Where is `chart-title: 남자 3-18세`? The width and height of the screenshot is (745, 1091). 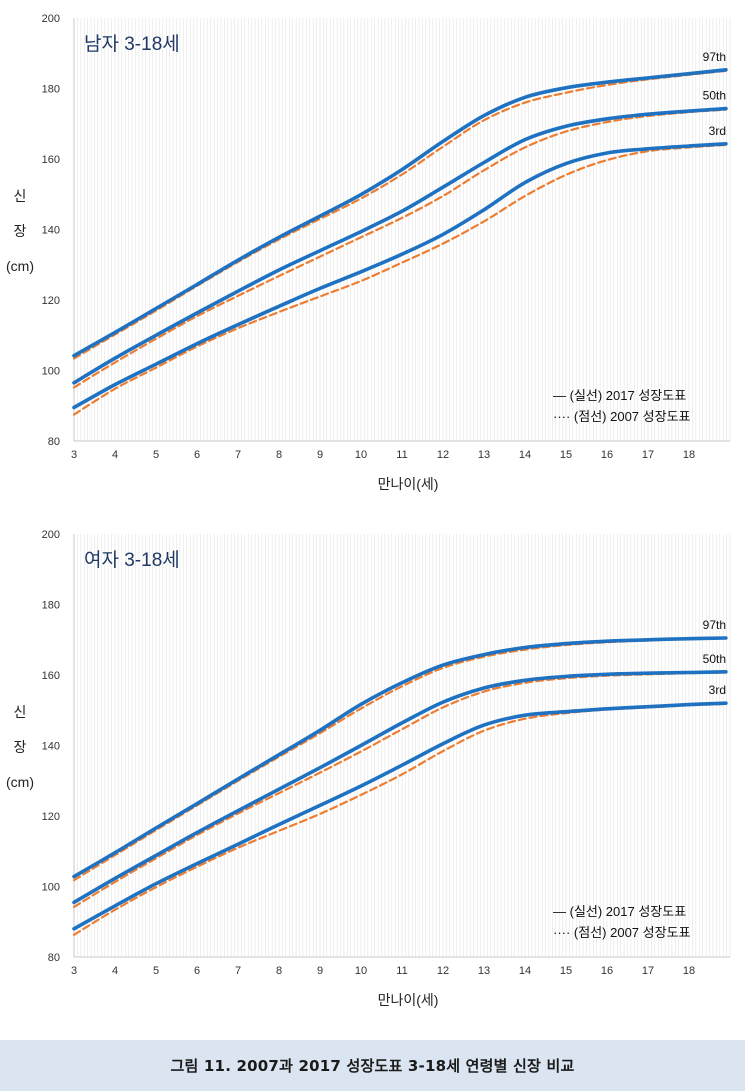 chart-title: 남자 3-18세 is located at coordinates (132, 44).